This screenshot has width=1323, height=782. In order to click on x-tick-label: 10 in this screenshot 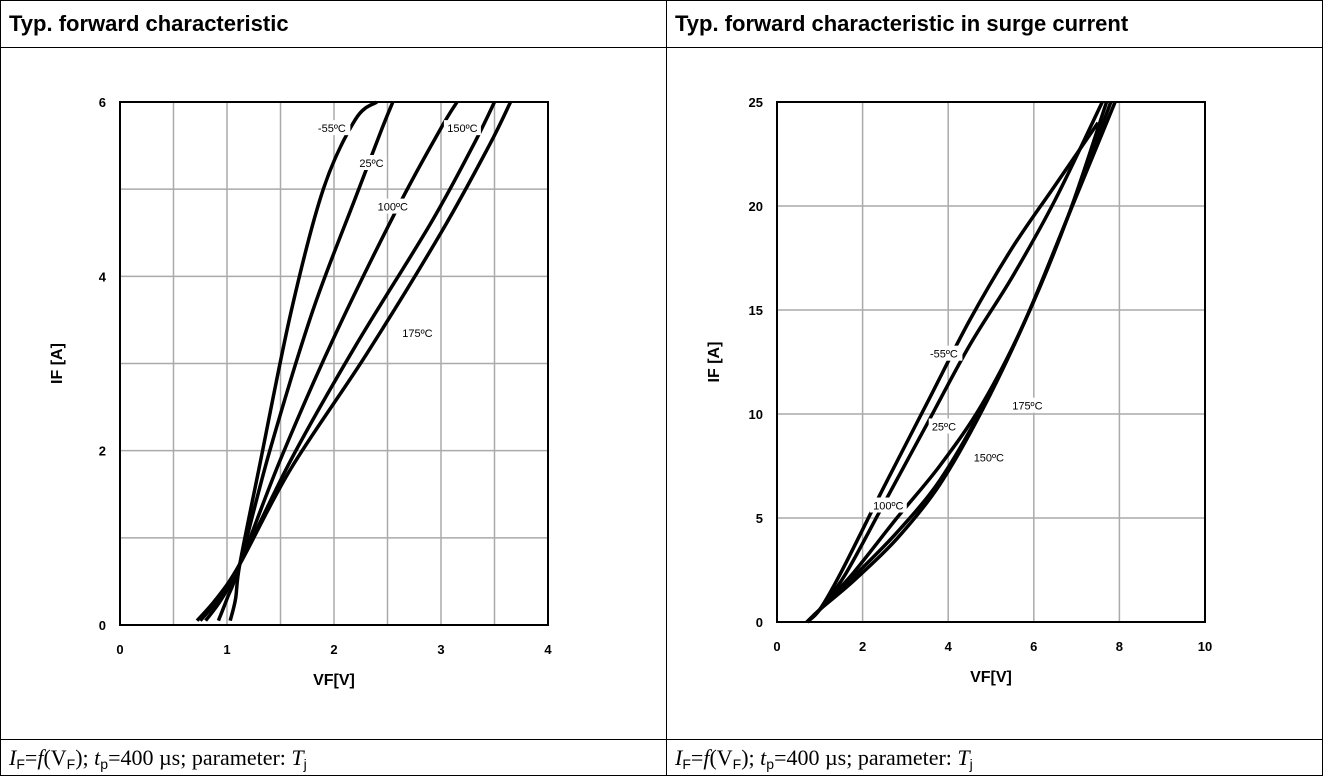, I will do `click(1205, 646)`.